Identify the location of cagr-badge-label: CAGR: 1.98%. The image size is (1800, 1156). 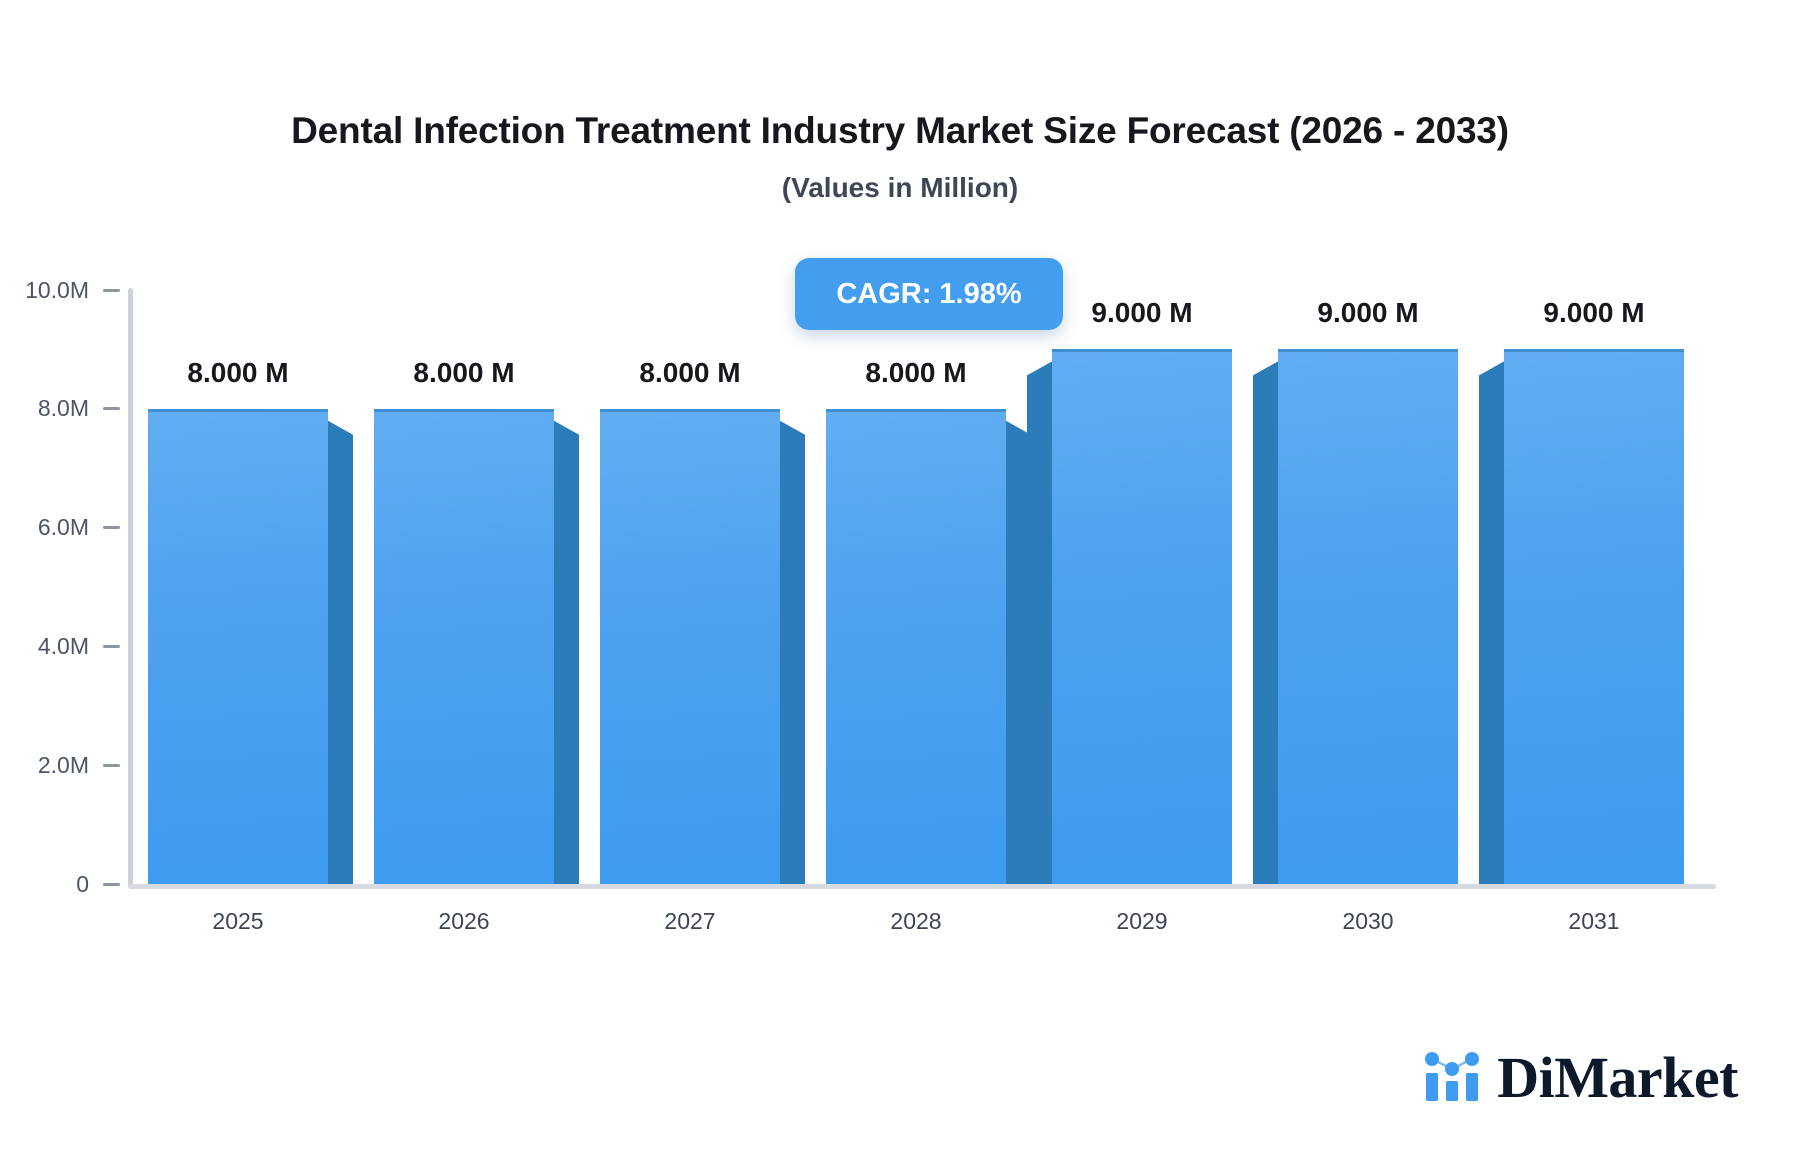
(929, 293).